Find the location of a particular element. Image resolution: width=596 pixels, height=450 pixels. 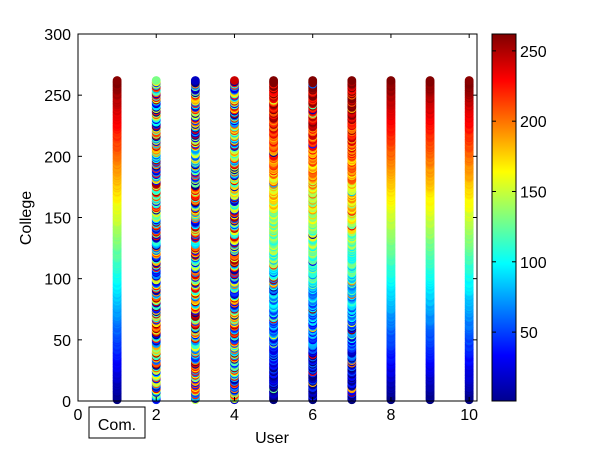

annotation-box: Com. is located at coordinates (117, 422).